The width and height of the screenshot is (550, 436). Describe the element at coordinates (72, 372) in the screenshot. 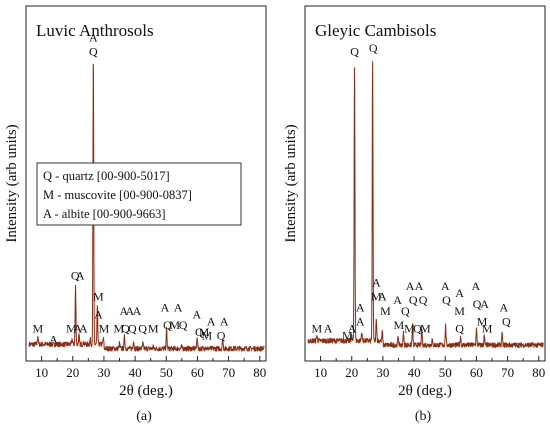

I see `panel-a-x-tick-label: 20` at that location.